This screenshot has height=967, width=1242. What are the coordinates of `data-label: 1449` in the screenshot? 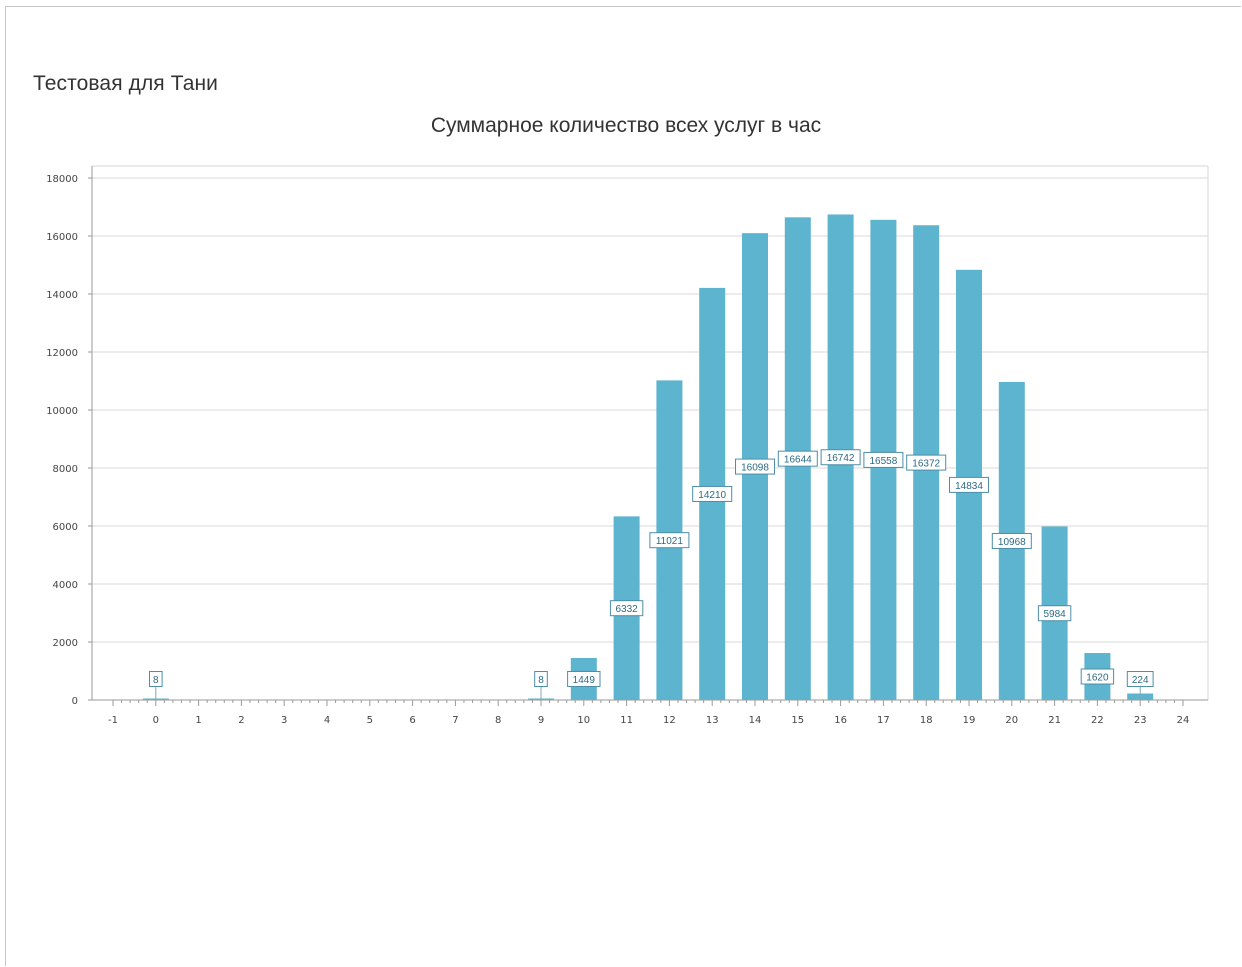 It's located at (584, 680).